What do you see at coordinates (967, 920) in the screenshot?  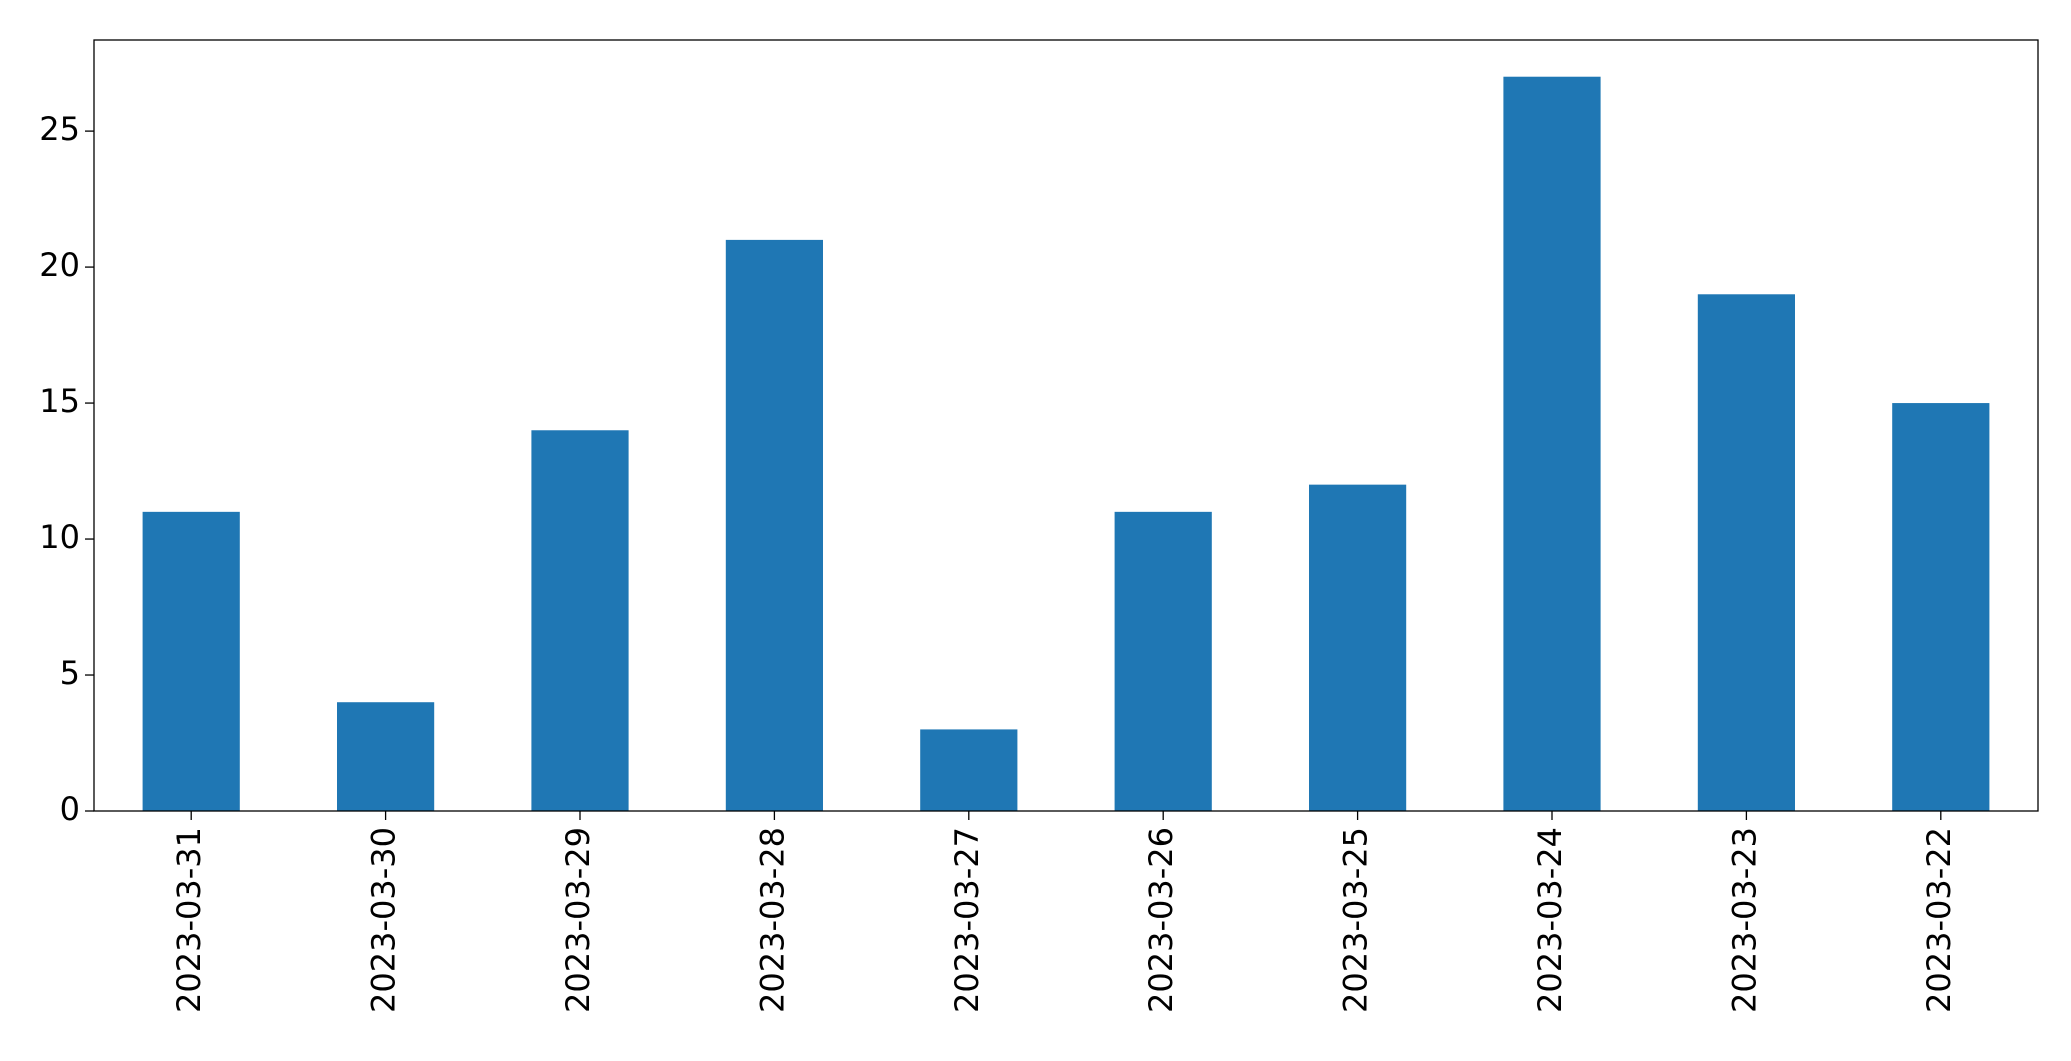 I see `x-tick-label: 2023-03-27` at bounding box center [967, 920].